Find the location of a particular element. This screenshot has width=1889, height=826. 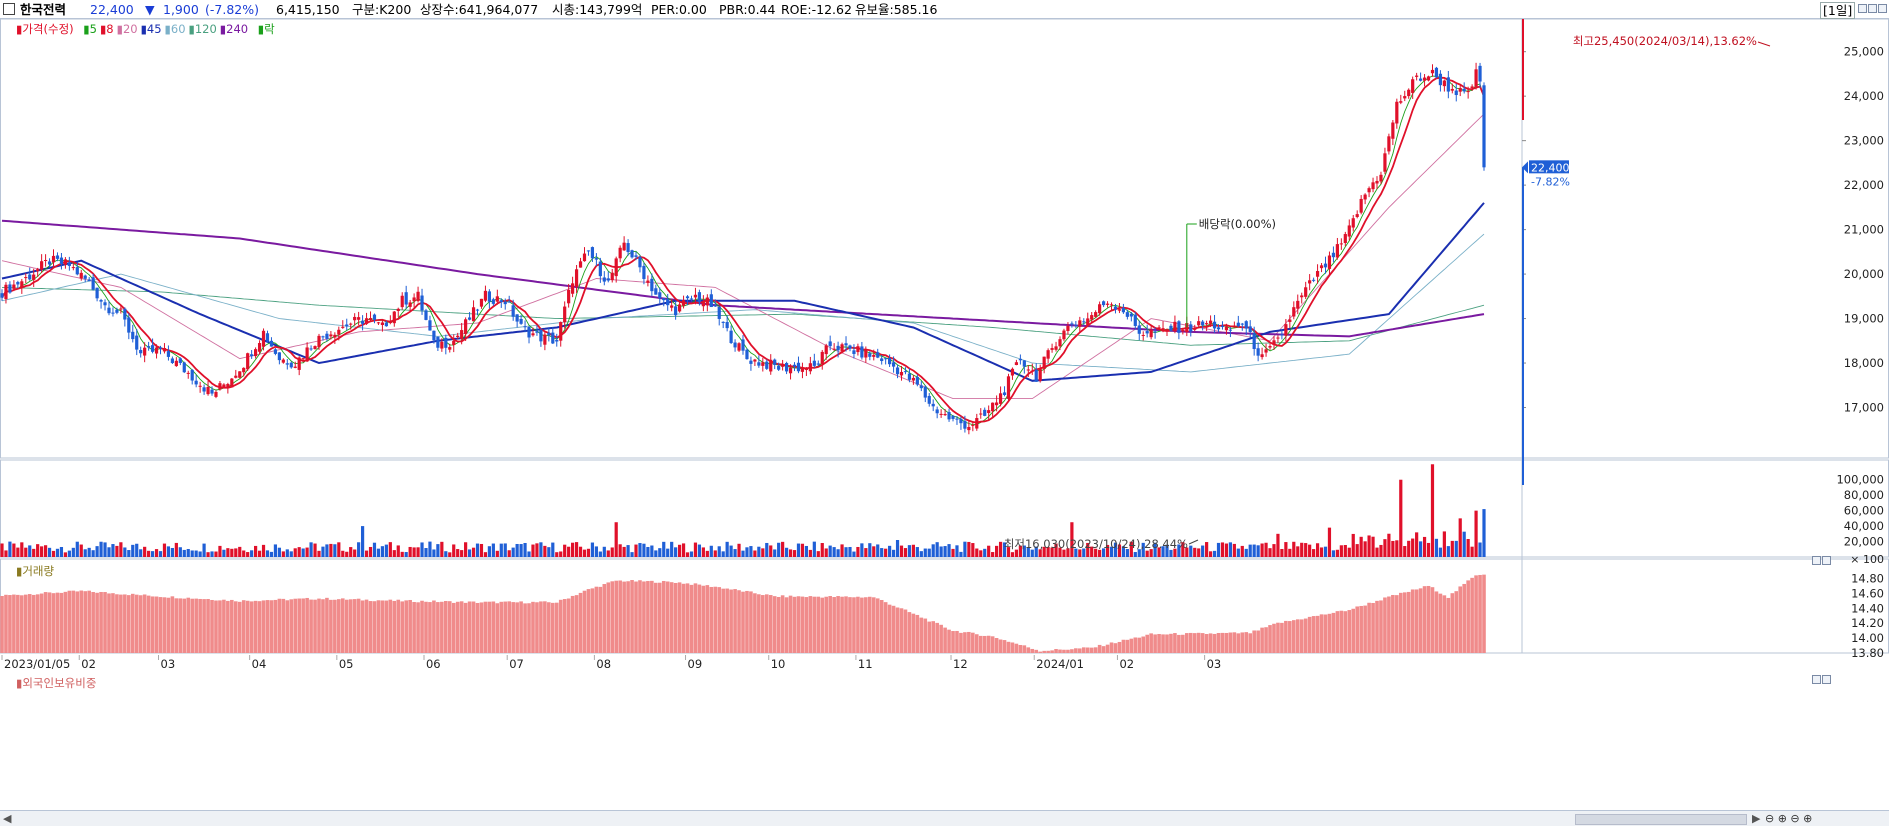

scroll-thumb is located at coordinates (1661, 819).